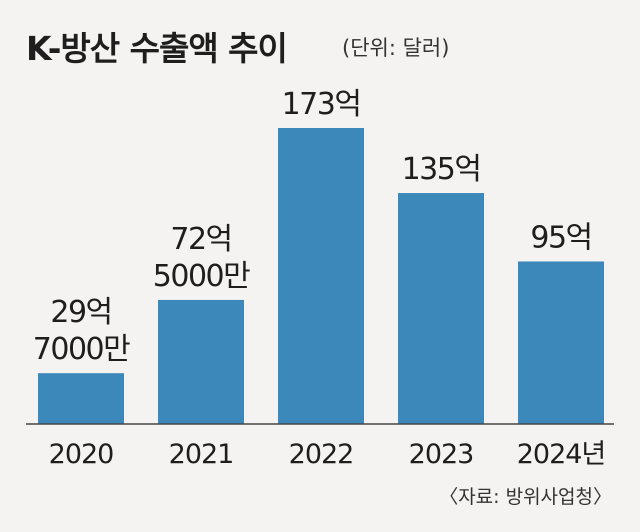  Describe the element at coordinates (321, 104) in the screenshot. I see `value-label: 173억` at that location.